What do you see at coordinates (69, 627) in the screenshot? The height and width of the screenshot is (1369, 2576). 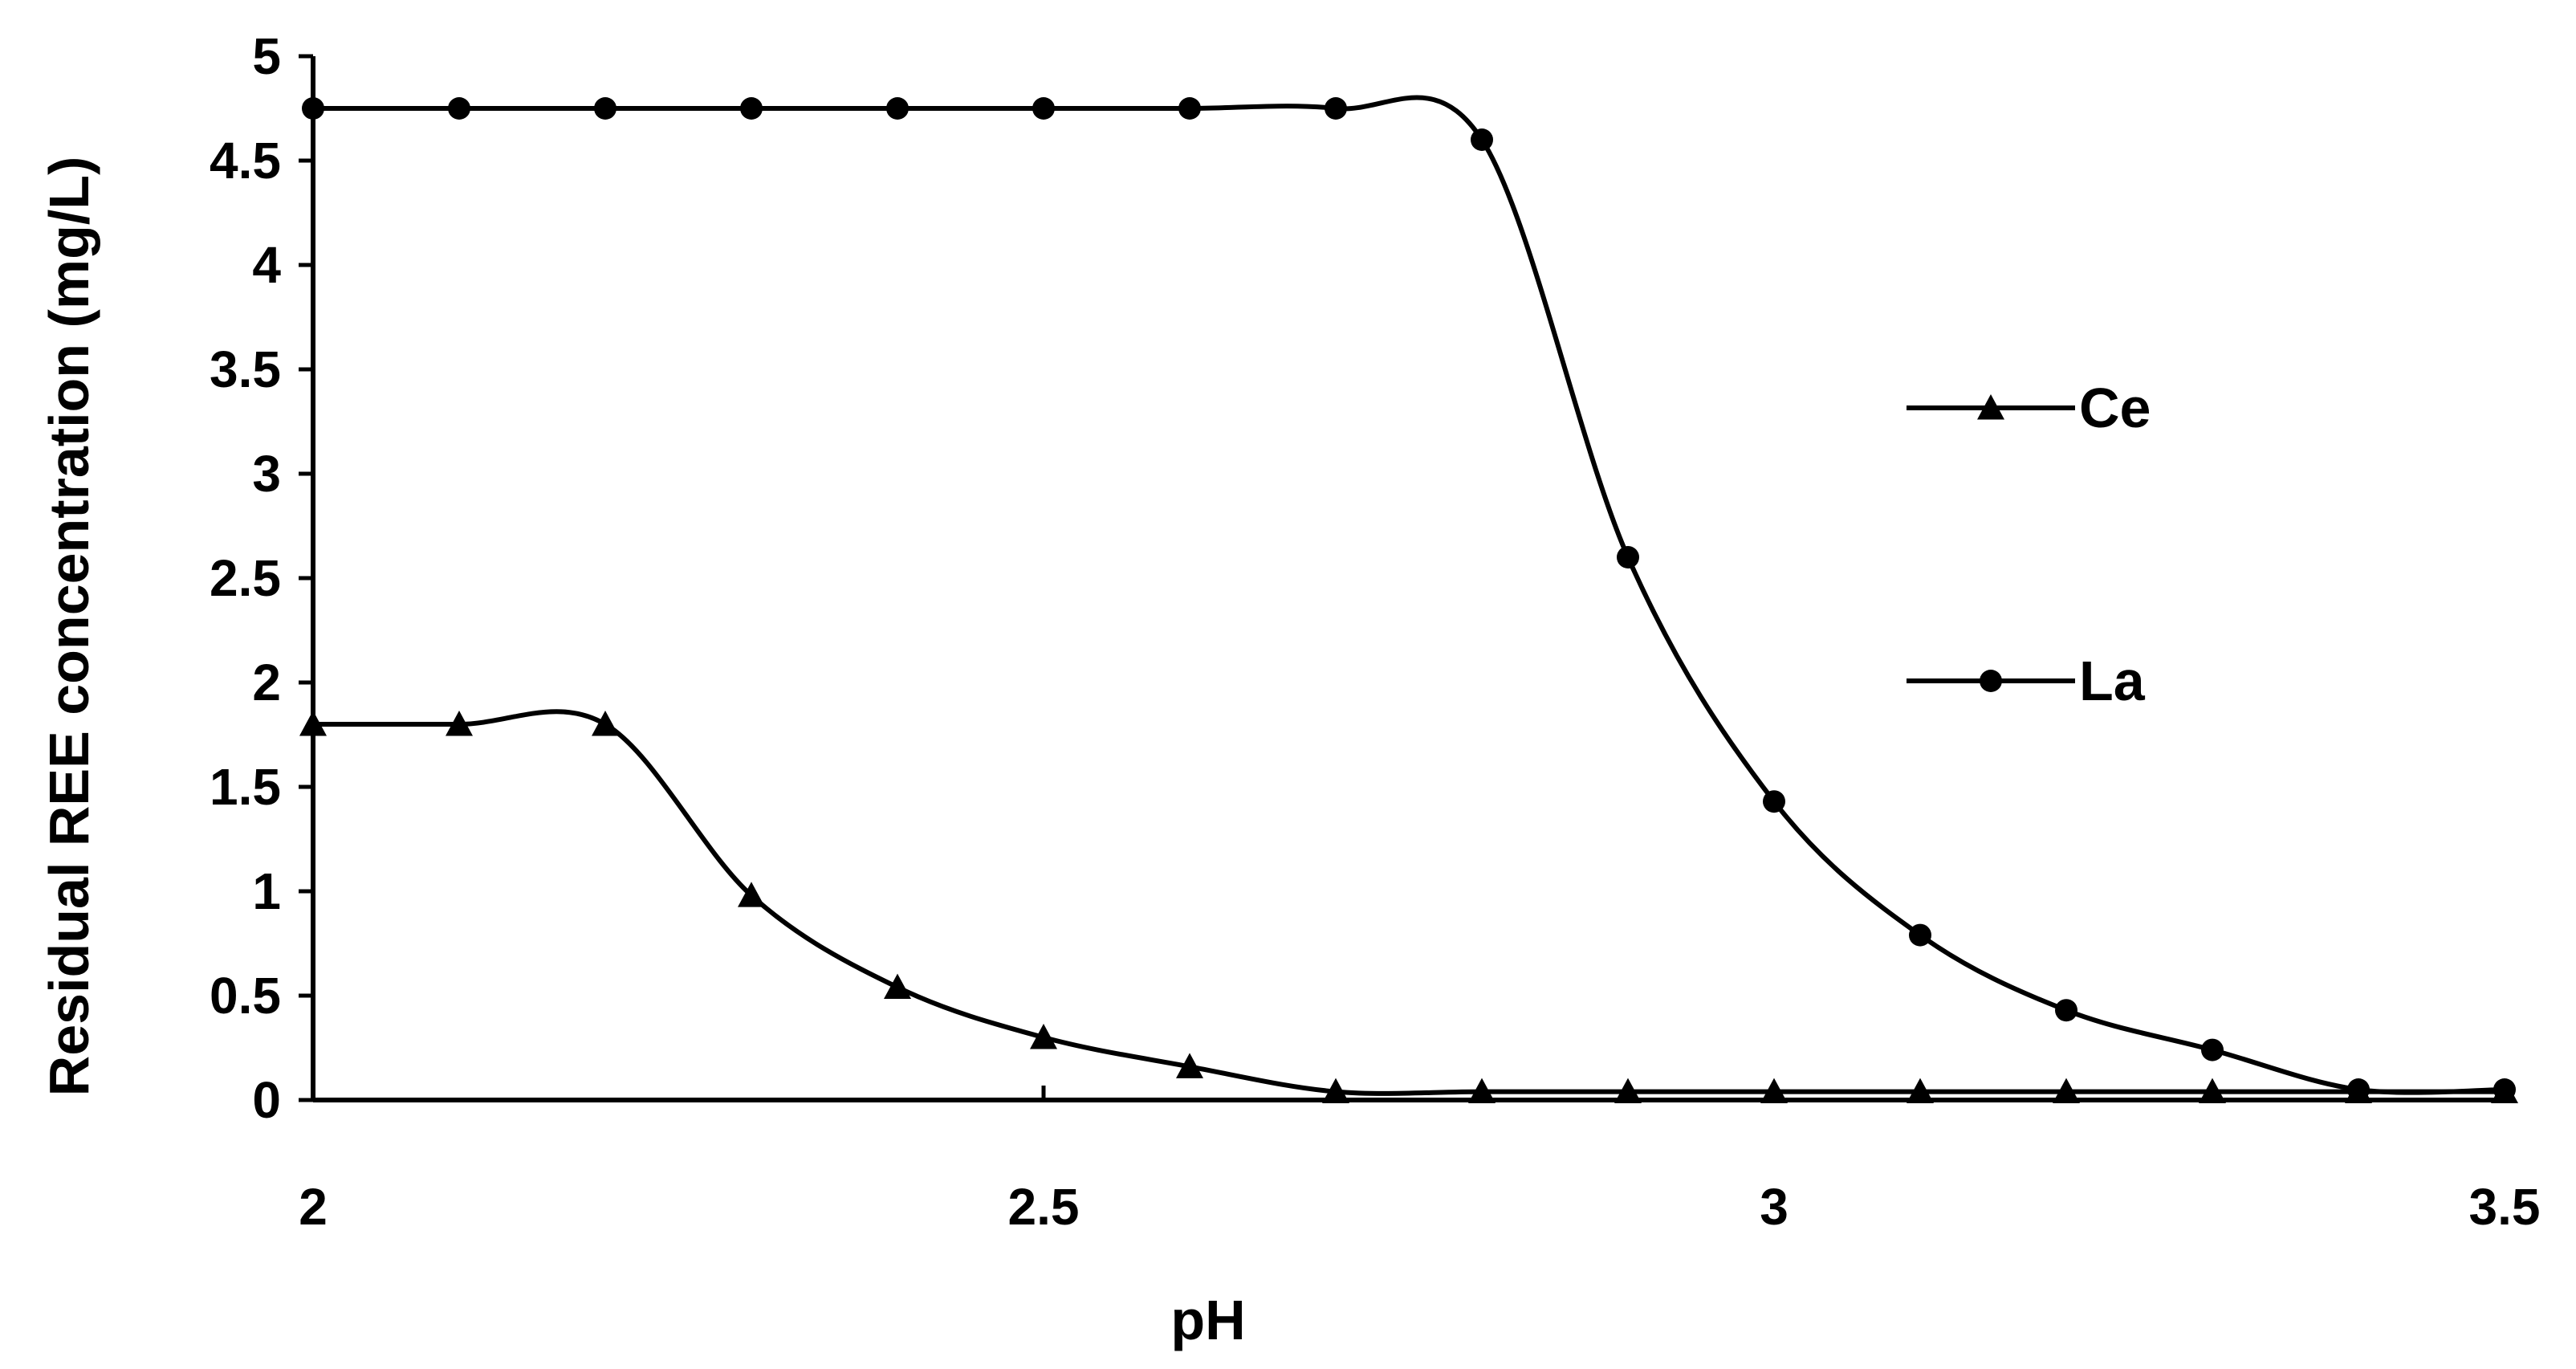 I see `y-axis-title: Residual REE concentration (mg/L)` at bounding box center [69, 627].